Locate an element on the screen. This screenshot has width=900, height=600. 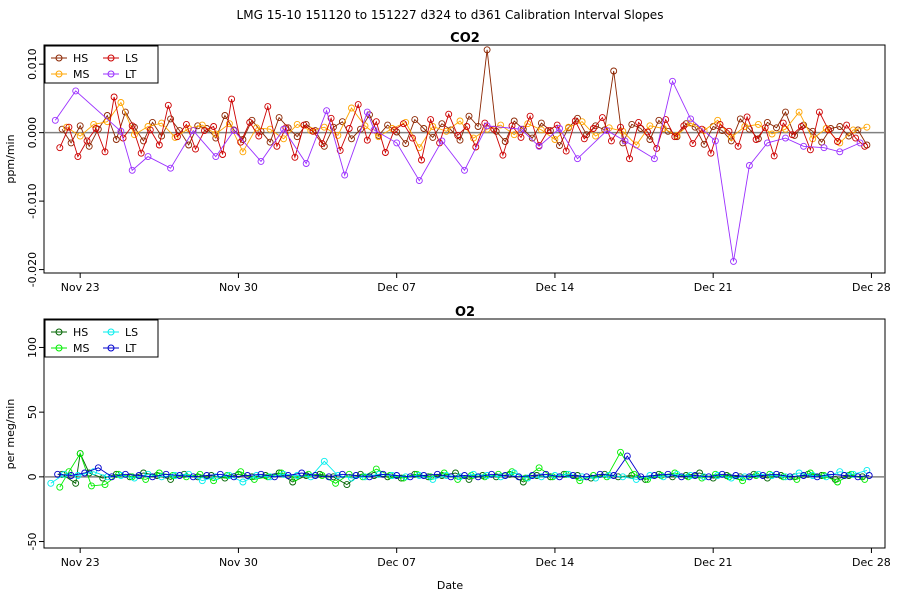
o2-y-tick-label: 100 is located at coordinates (32, 347).